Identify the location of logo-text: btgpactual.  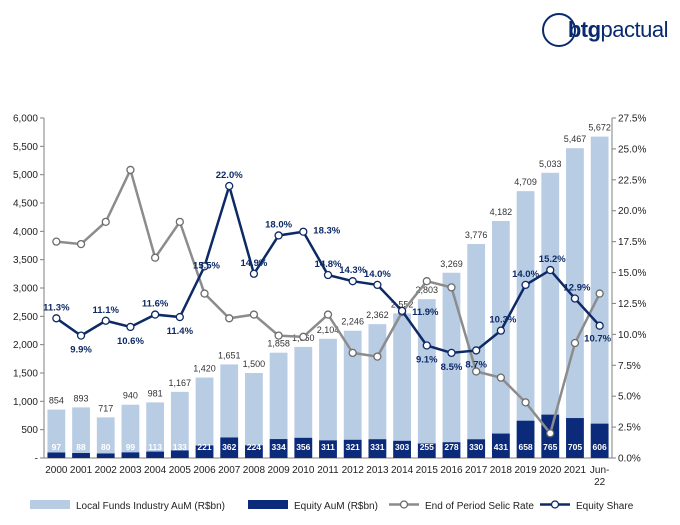
(618, 30).